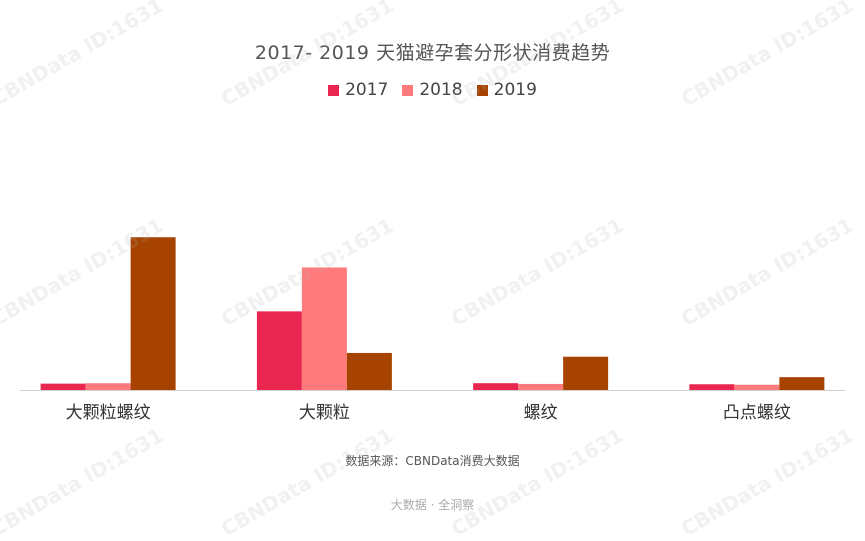  What do you see at coordinates (108, 386) in the screenshot?
I see `bar-2018-大颗粒螺纹` at bounding box center [108, 386].